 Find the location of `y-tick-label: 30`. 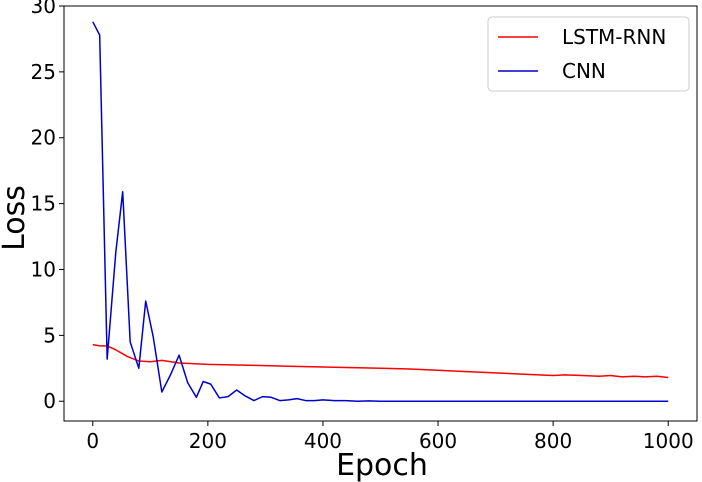

y-tick-label: 30 is located at coordinates (43, 9).